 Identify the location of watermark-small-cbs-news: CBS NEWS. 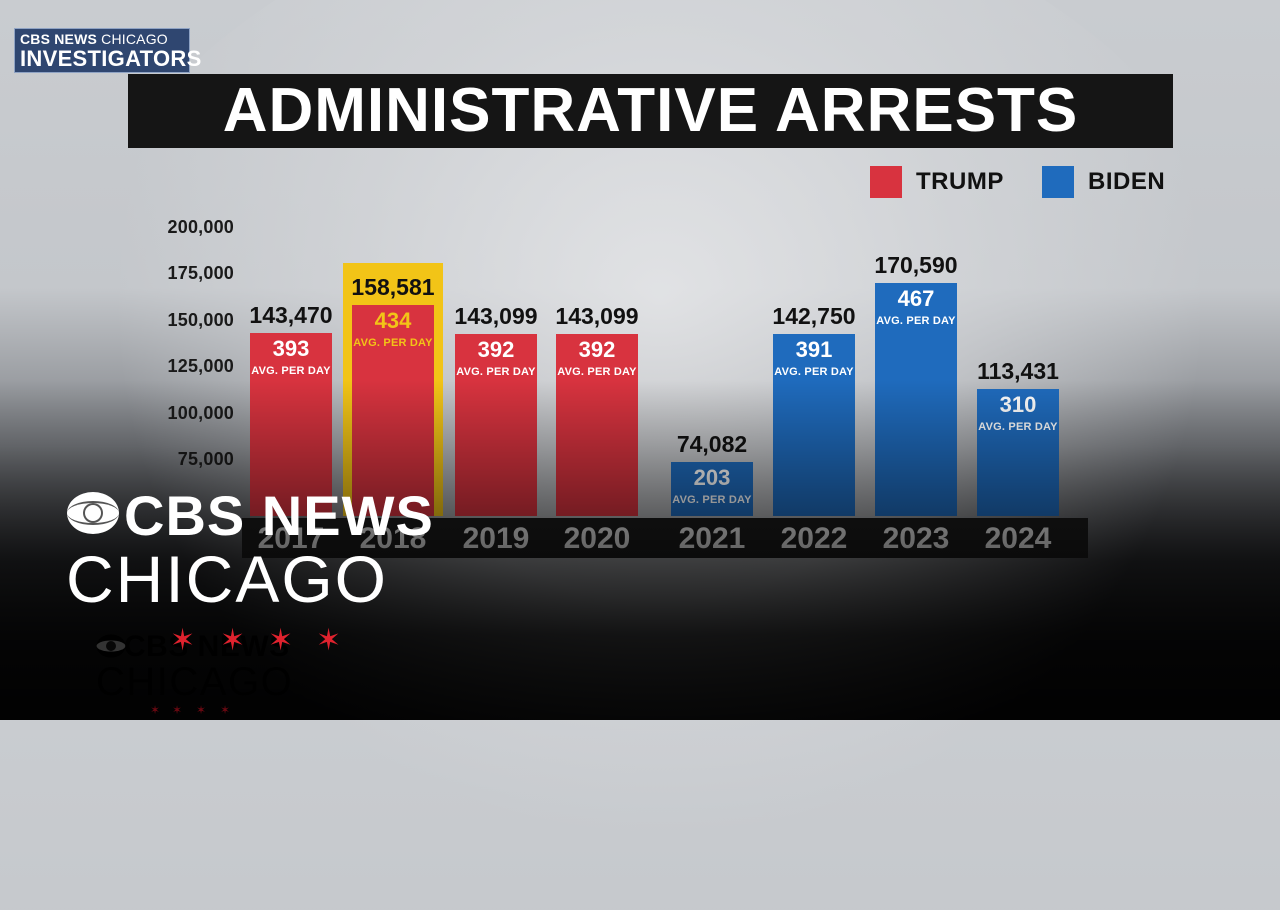
(207, 646).